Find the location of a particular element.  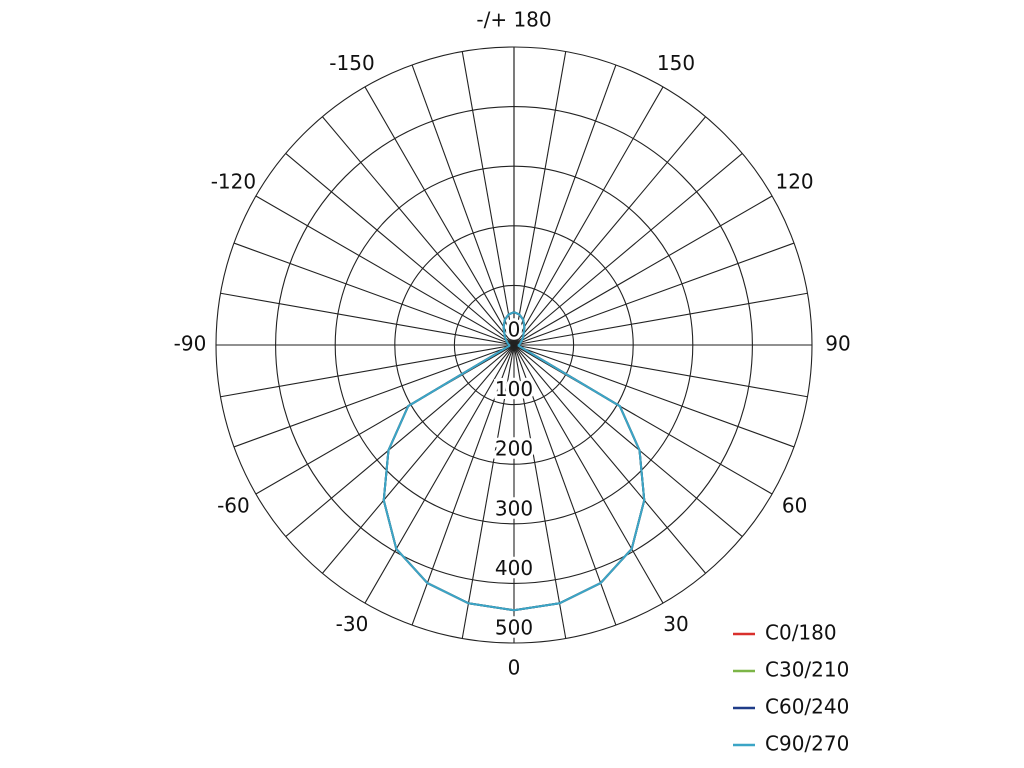

r-tick-label: 100 is located at coordinates (514, 389).